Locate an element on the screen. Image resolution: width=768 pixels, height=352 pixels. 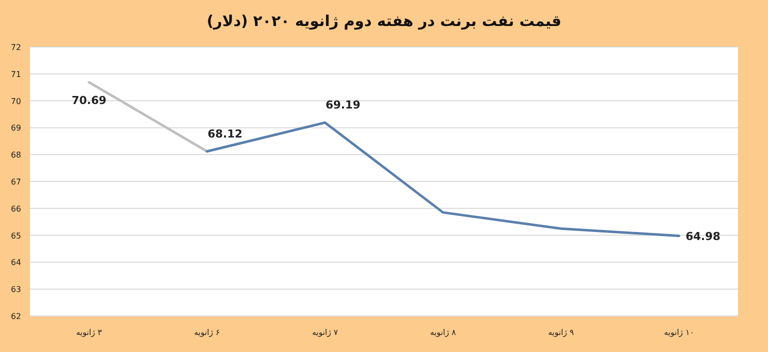
data-label: 68.12 is located at coordinates (225, 133).